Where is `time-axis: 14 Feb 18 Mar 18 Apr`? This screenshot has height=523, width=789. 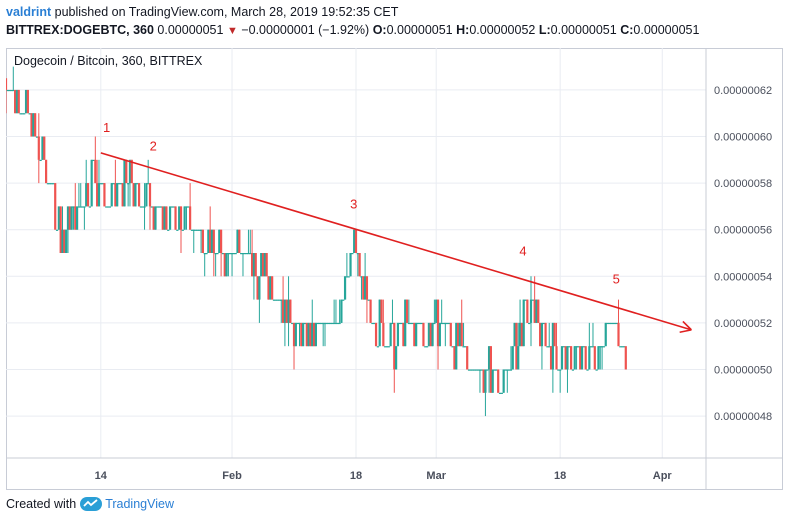 time-axis: 14 Feb 18 Mar 18 Apr is located at coordinates (394, 469).